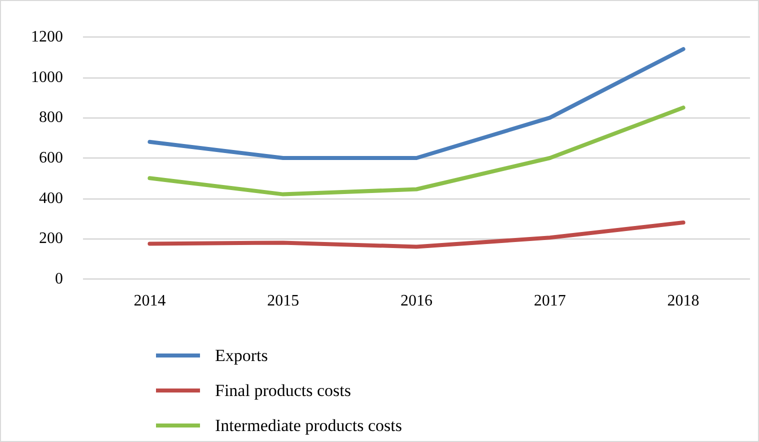  What do you see at coordinates (283, 301) in the screenshot?
I see `x-tick-label: 2015` at bounding box center [283, 301].